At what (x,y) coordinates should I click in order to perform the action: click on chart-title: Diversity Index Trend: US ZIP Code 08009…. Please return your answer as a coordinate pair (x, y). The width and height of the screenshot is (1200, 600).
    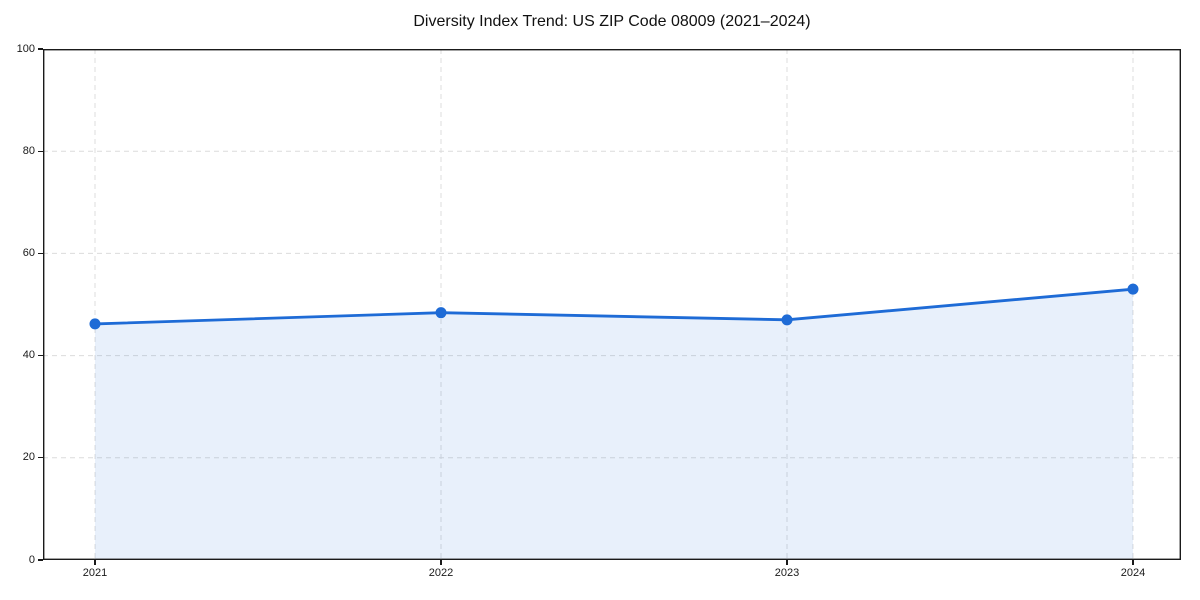
    Looking at the image, I should click on (612, 21).